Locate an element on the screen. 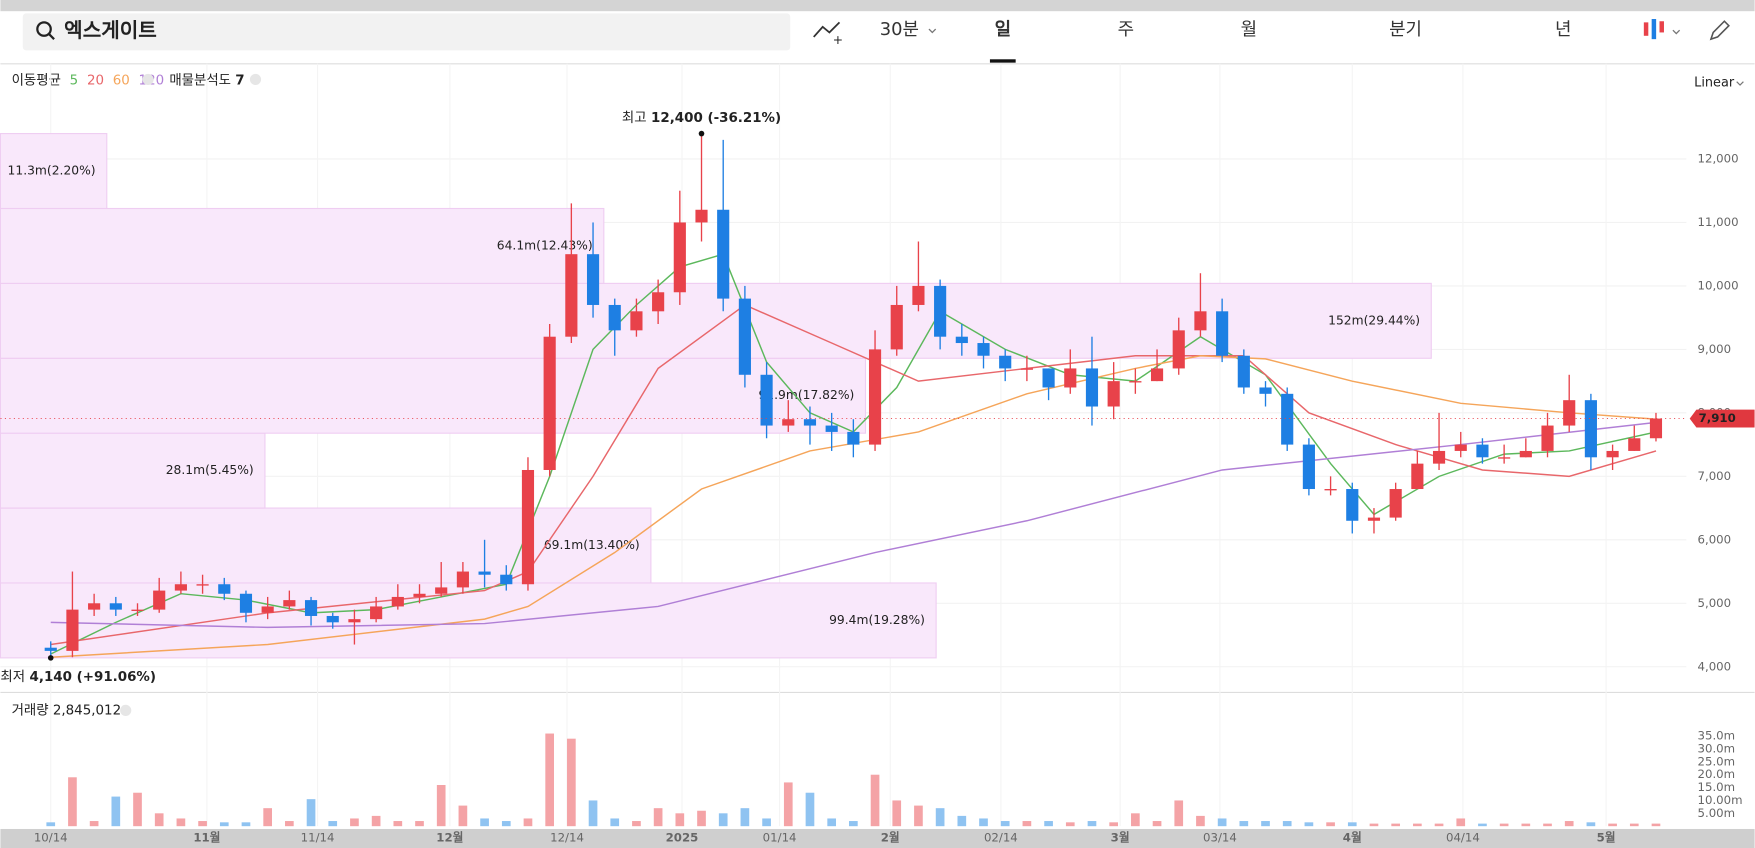 The height and width of the screenshot is (848, 1755). x-tick-label: 12월 is located at coordinates (449, 837).